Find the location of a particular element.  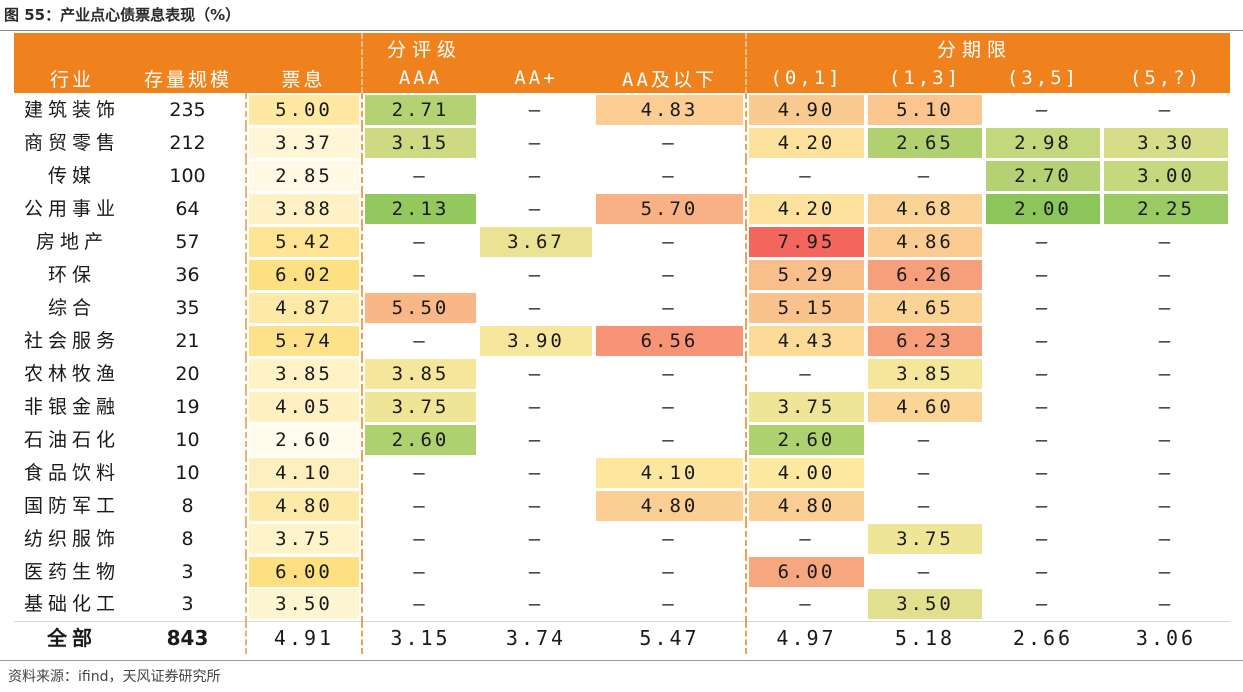

cell-tenor-5-plus-value: 3.06 is located at coordinates (1166, 637).